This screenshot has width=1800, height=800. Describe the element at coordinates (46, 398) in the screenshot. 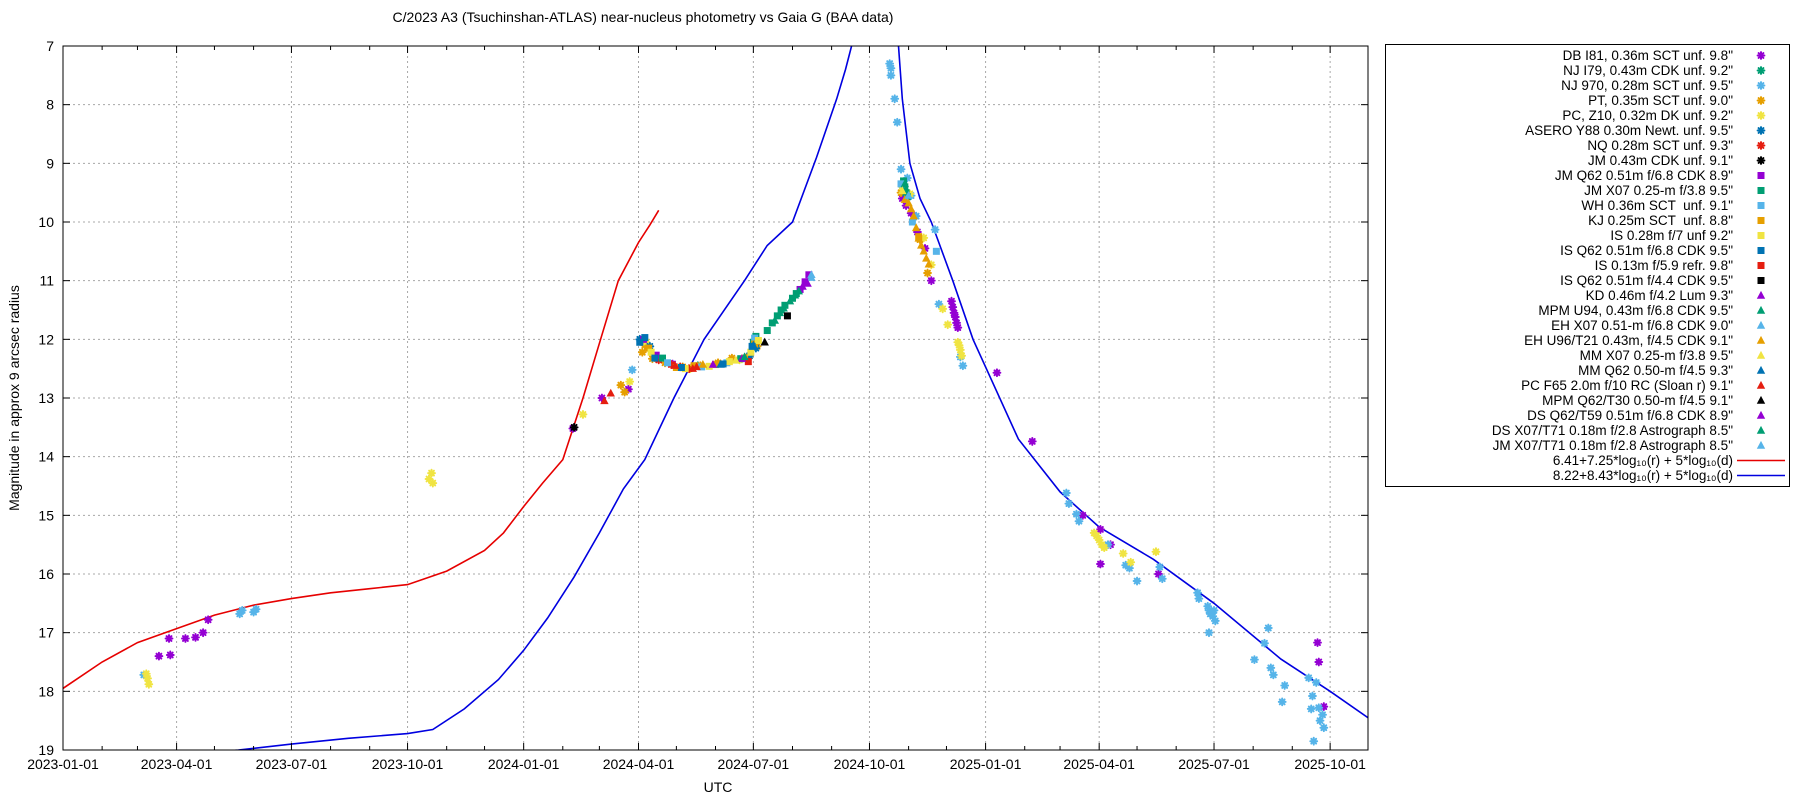

I see `y-tick-label: 13` at that location.